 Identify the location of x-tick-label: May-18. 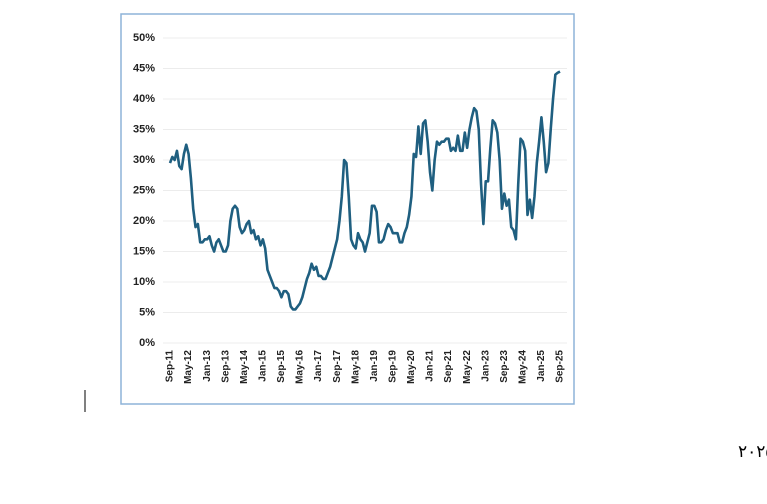
(355, 367).